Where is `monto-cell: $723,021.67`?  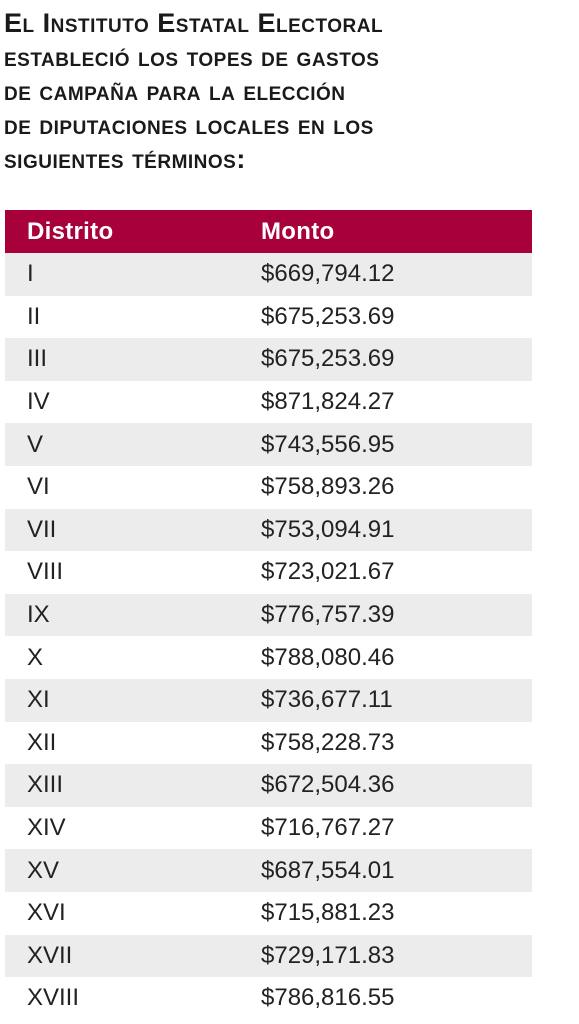
monto-cell: $723,021.67 is located at coordinates (328, 572).